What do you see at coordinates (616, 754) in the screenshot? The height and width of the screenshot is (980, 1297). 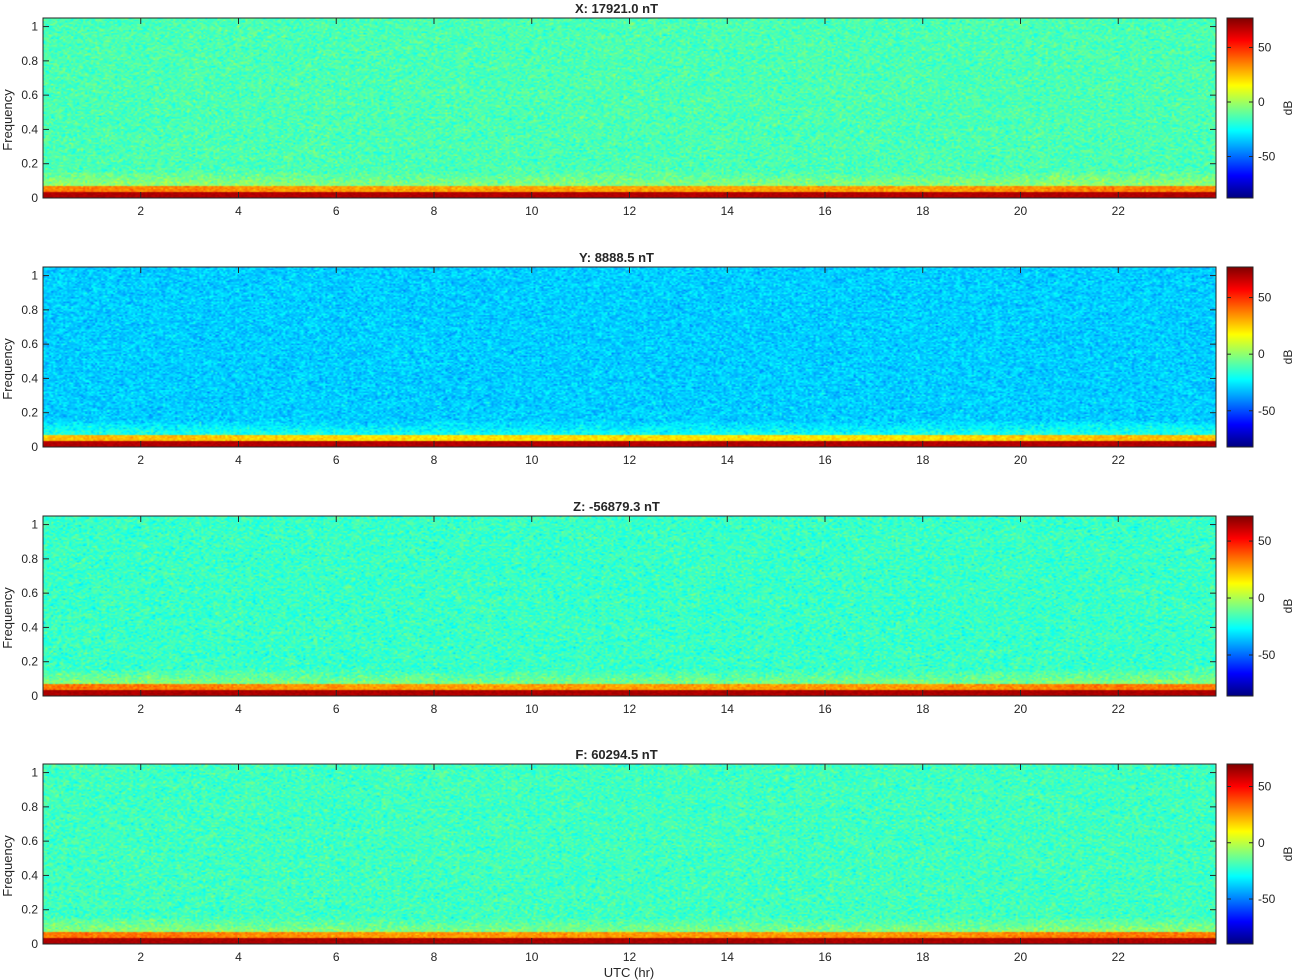 I see `panel-title: F: 60294.5 nT` at bounding box center [616, 754].